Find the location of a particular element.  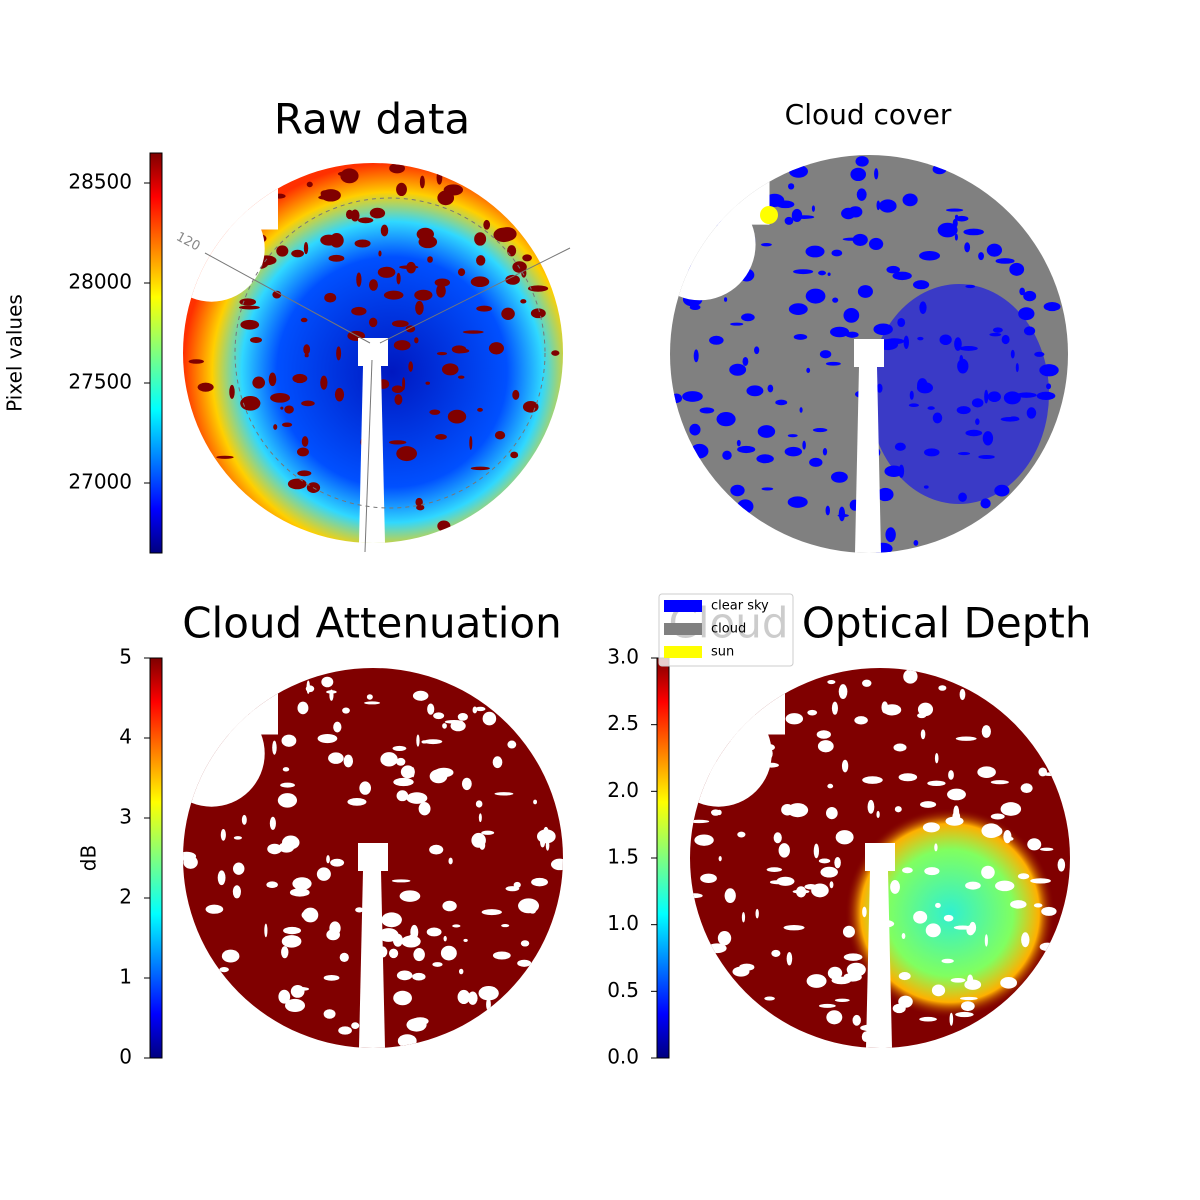

tick-label: 27500 is located at coordinates (100, 382).